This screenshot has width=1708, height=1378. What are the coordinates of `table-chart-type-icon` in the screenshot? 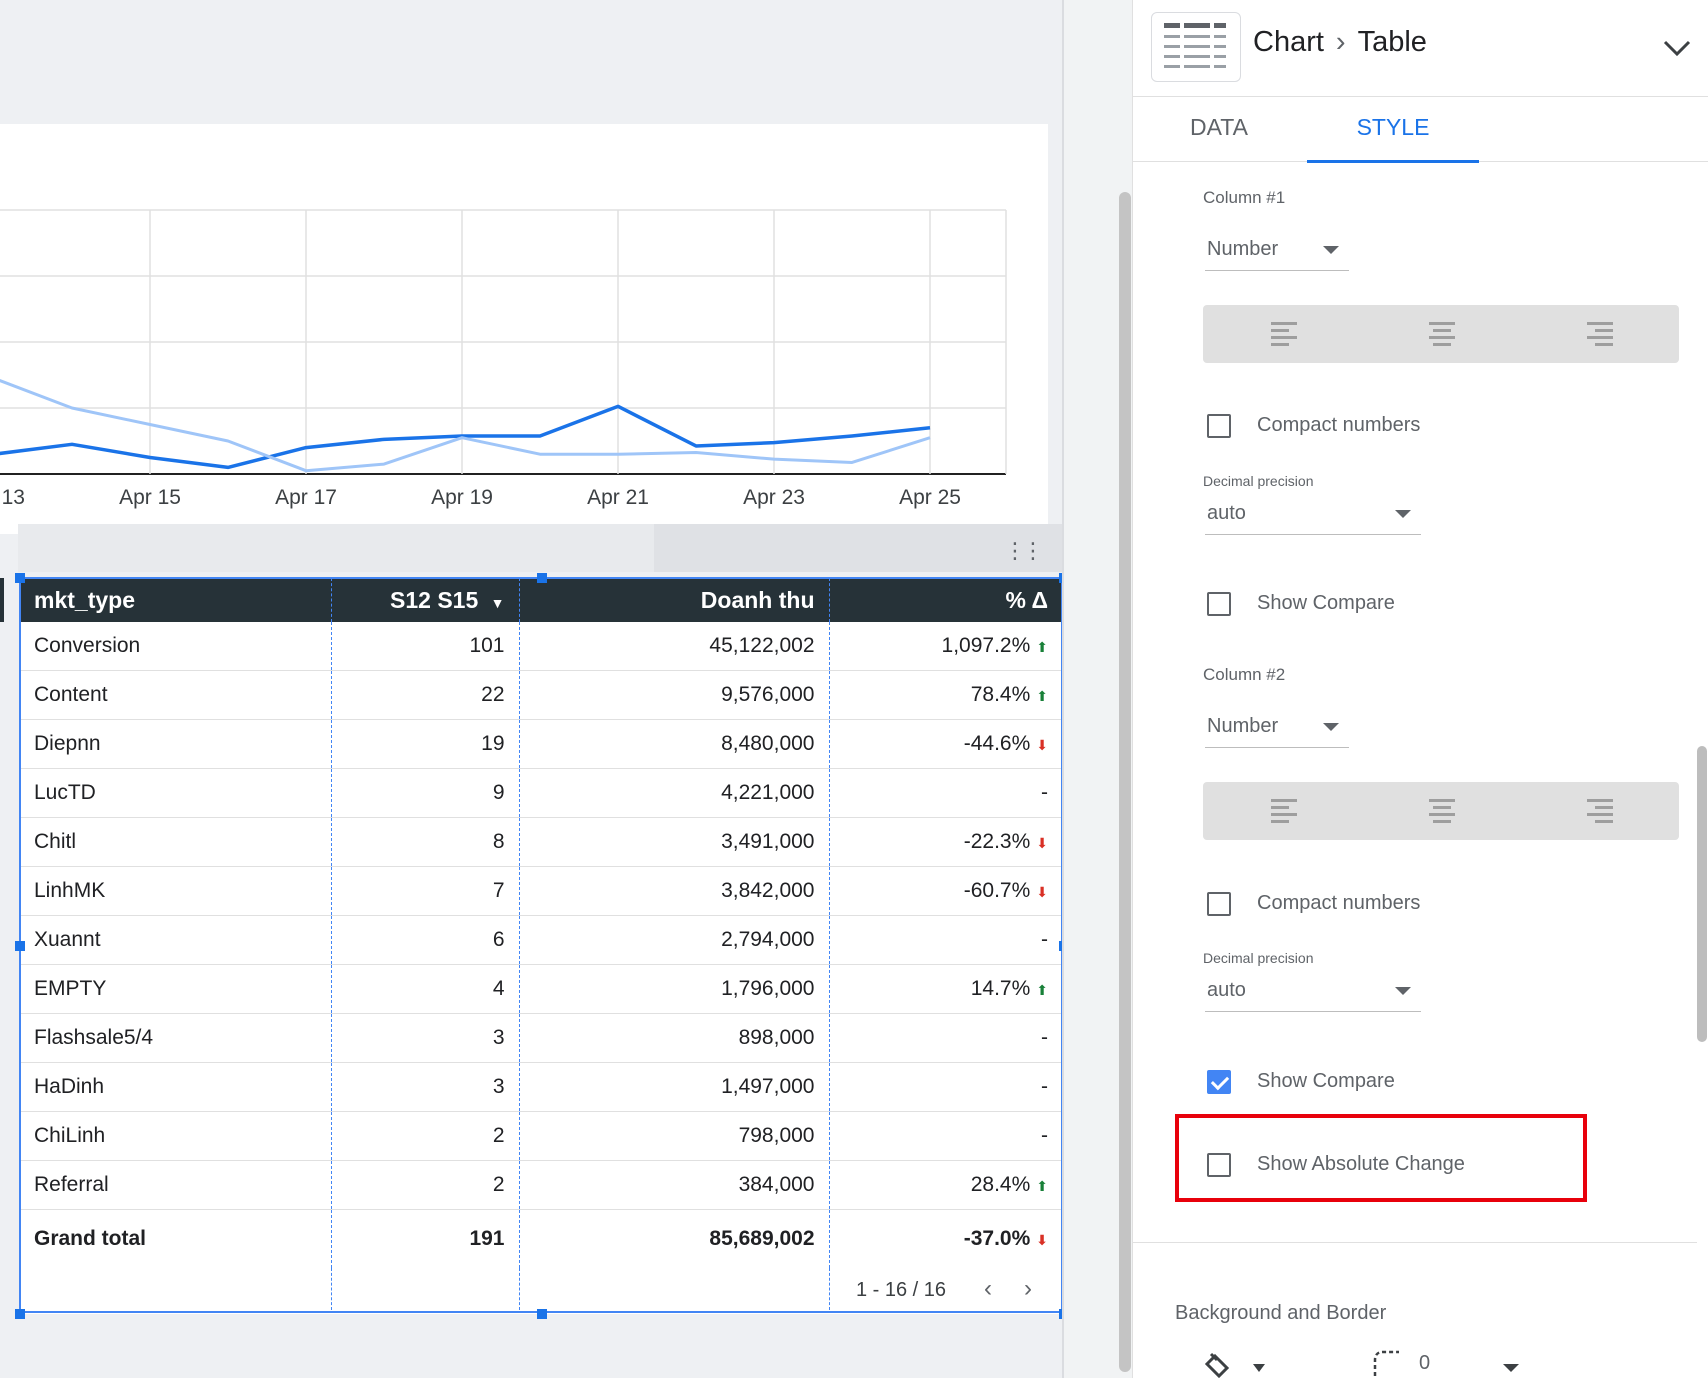 It's located at (1196, 47).